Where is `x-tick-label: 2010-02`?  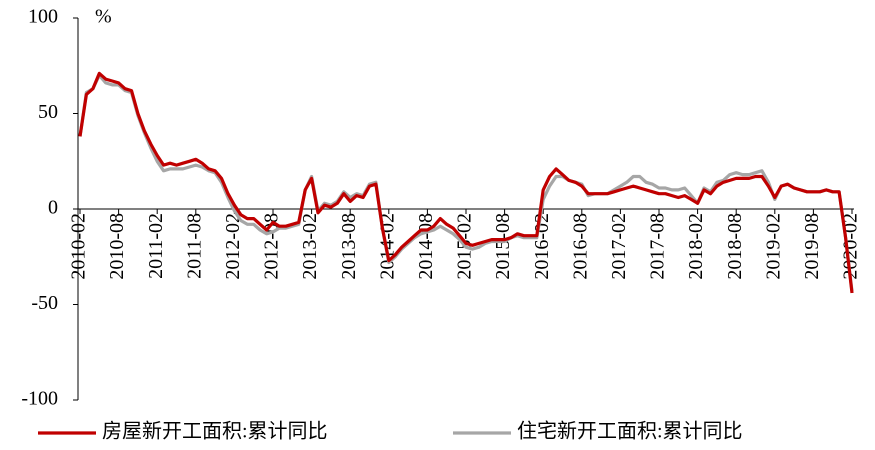
x-tick-label: 2010-02 is located at coordinates (79, 246).